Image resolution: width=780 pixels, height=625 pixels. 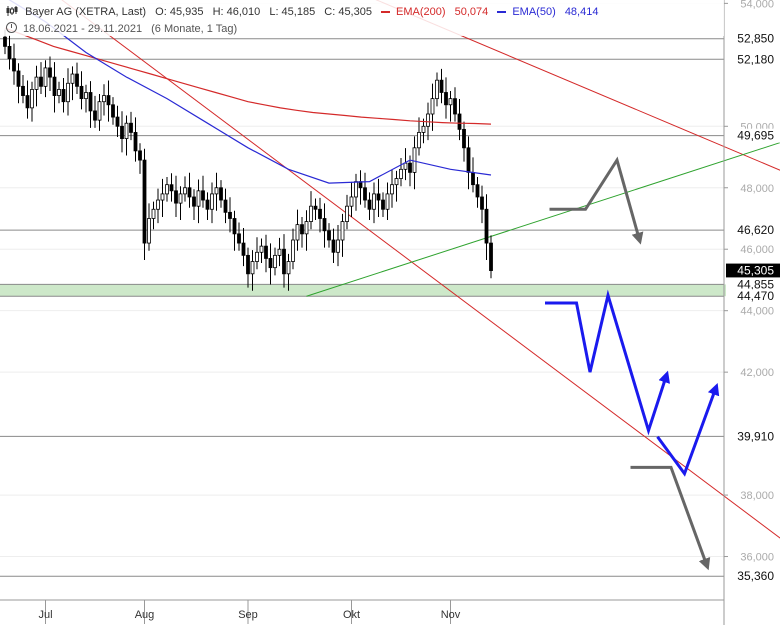 What do you see at coordinates (757, 5) in the screenshot?
I see `y-tick-label: 54,000` at bounding box center [757, 5].